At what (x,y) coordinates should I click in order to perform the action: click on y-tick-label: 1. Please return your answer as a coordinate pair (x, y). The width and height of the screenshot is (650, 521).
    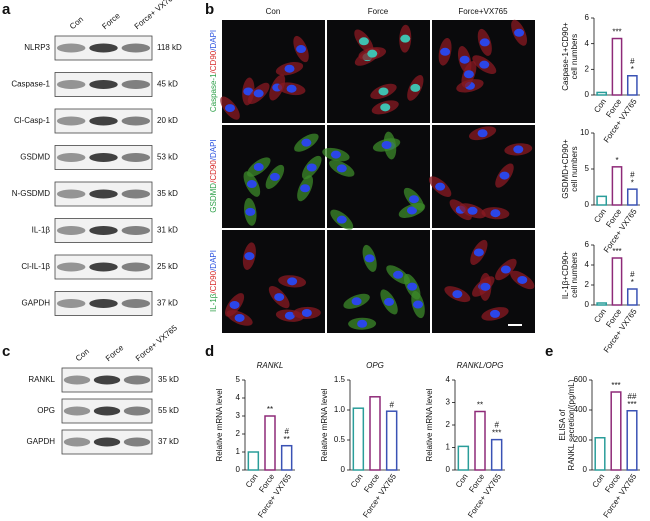
    Looking at the image, I should click on (238, 451).